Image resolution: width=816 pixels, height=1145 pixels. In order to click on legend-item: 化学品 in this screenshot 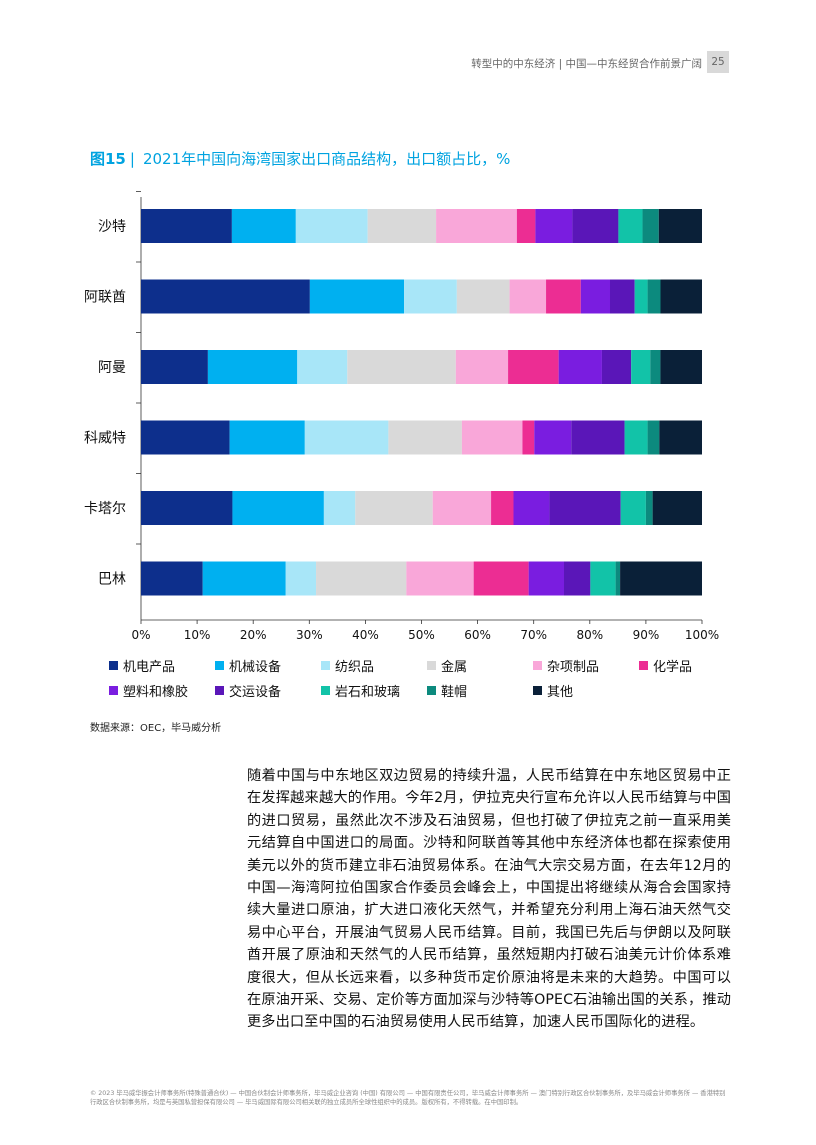, I will do `click(692, 666)`.